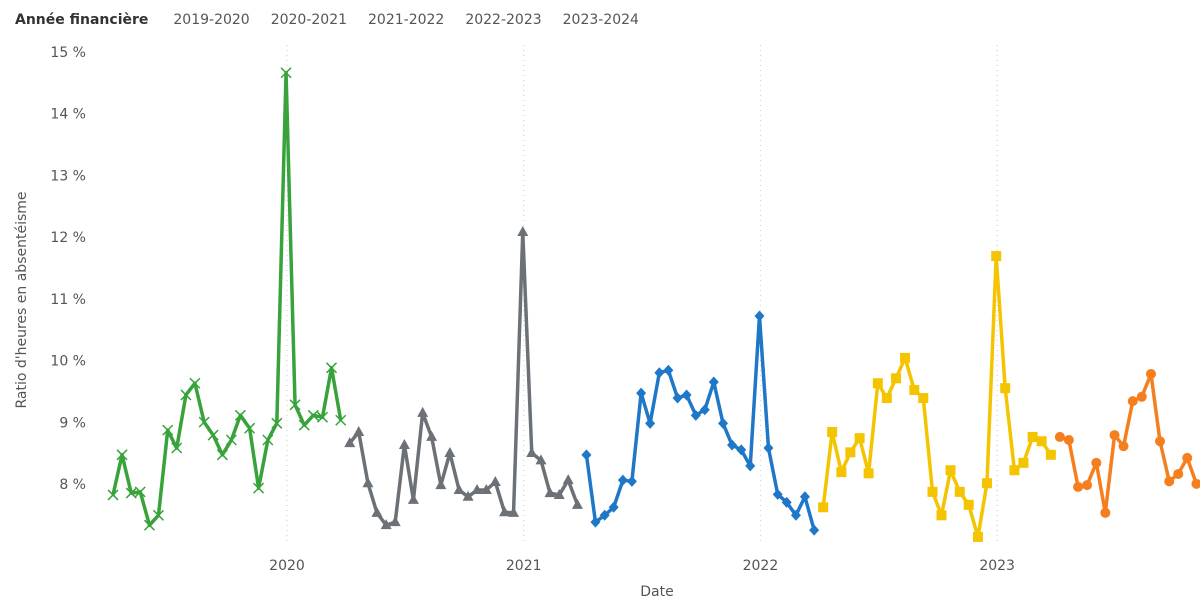  Describe the element at coordinates (81, 20) in the screenshot. I see `legend-title: Année financière` at that location.